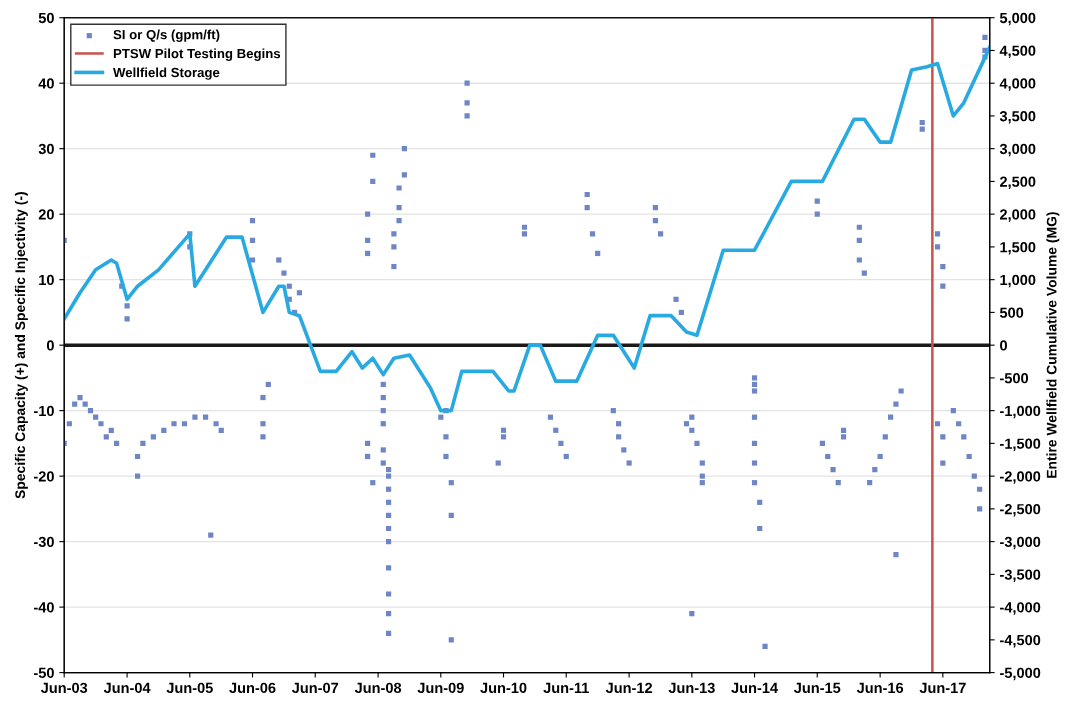  What do you see at coordinates (1020, 444) in the screenshot?
I see `y2-tick-label: -1,500` at bounding box center [1020, 444].